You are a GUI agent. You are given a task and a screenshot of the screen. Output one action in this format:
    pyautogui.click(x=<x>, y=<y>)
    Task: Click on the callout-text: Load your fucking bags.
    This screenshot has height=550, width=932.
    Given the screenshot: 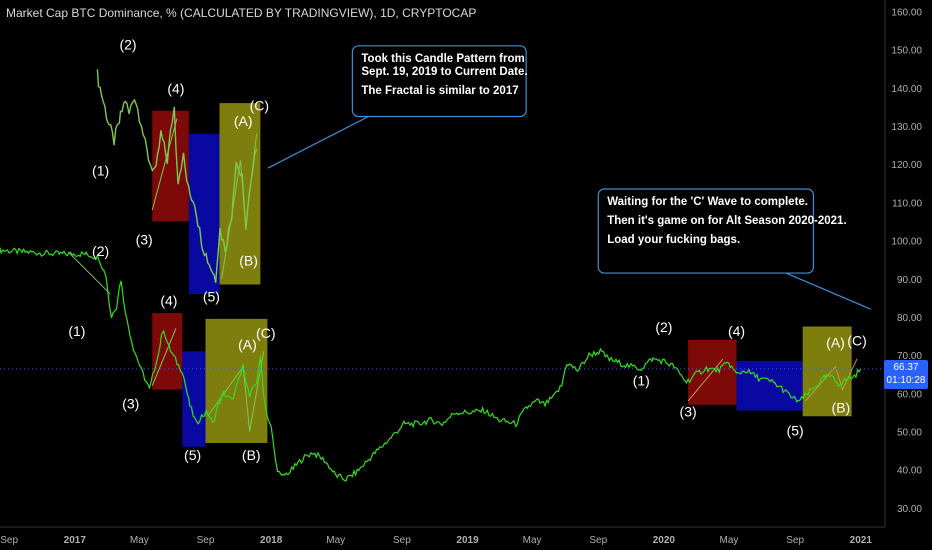 What is the action you would take?
    pyautogui.click(x=673, y=240)
    